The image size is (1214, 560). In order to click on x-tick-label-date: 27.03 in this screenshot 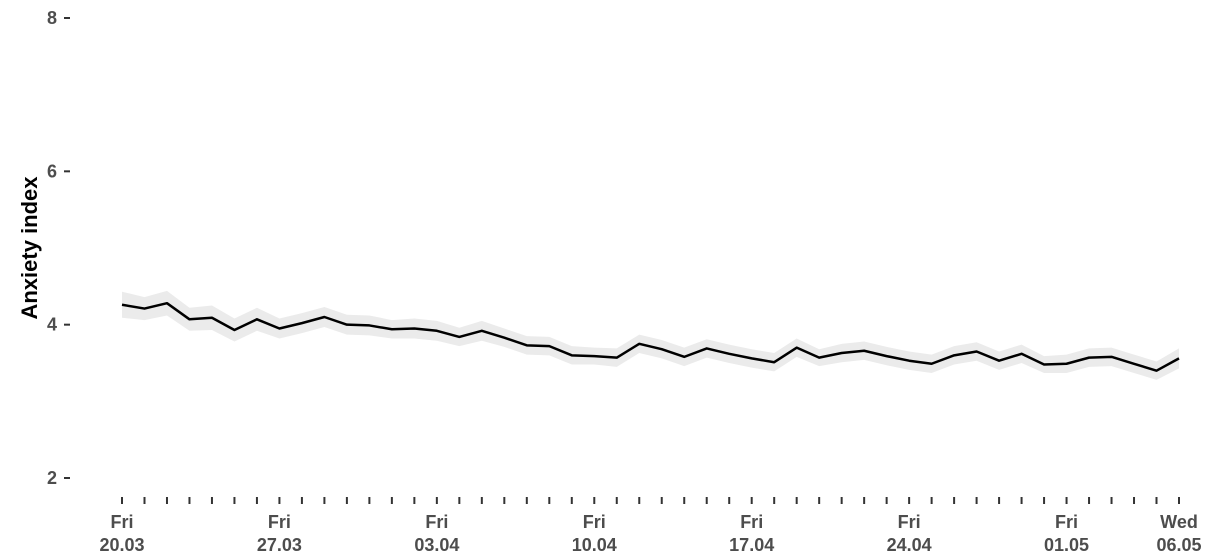, I will do `click(279, 545)`.